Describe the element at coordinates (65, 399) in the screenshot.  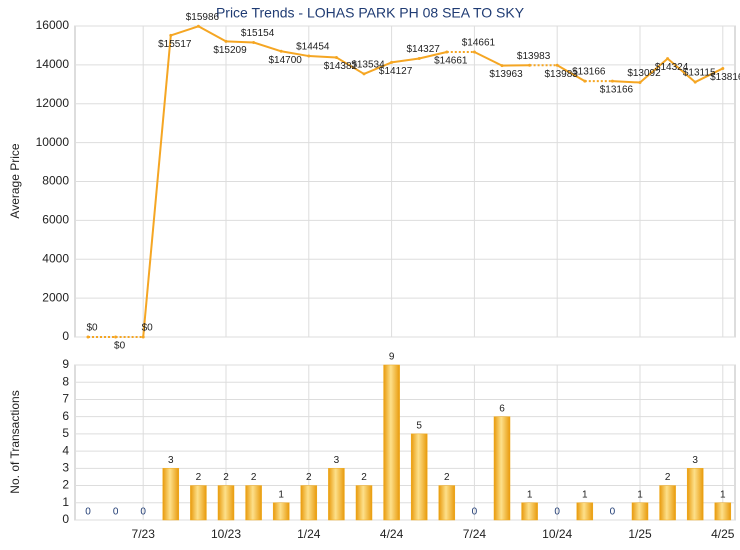
I see `y-tick-label: 7` at that location.